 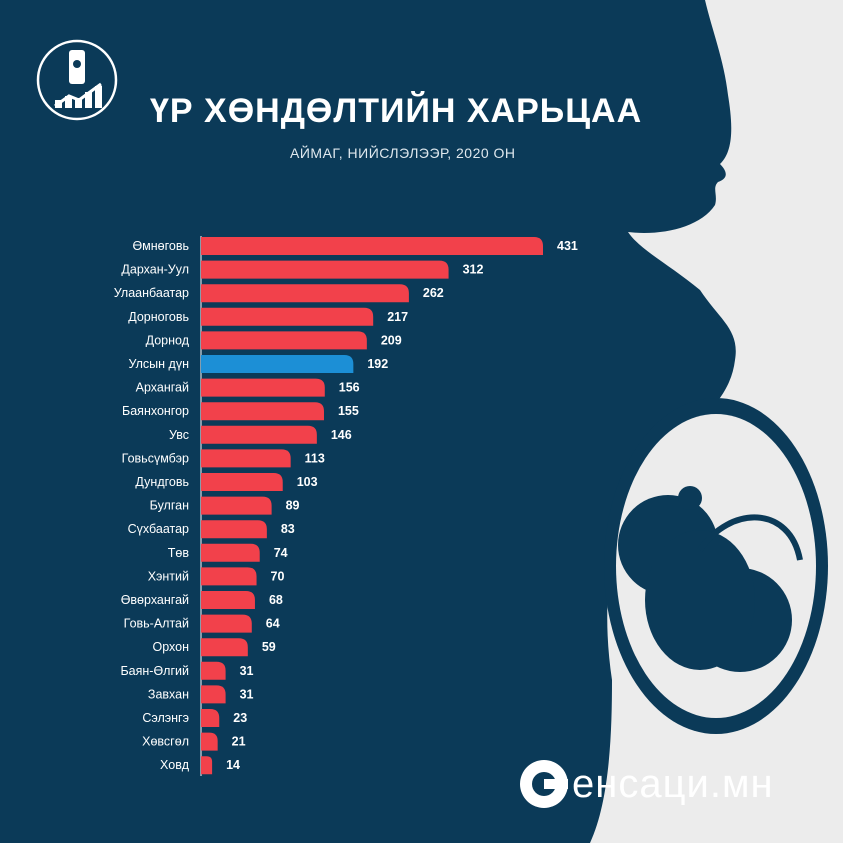 What do you see at coordinates (315, 458) in the screenshot?
I see `value-label: 113` at bounding box center [315, 458].